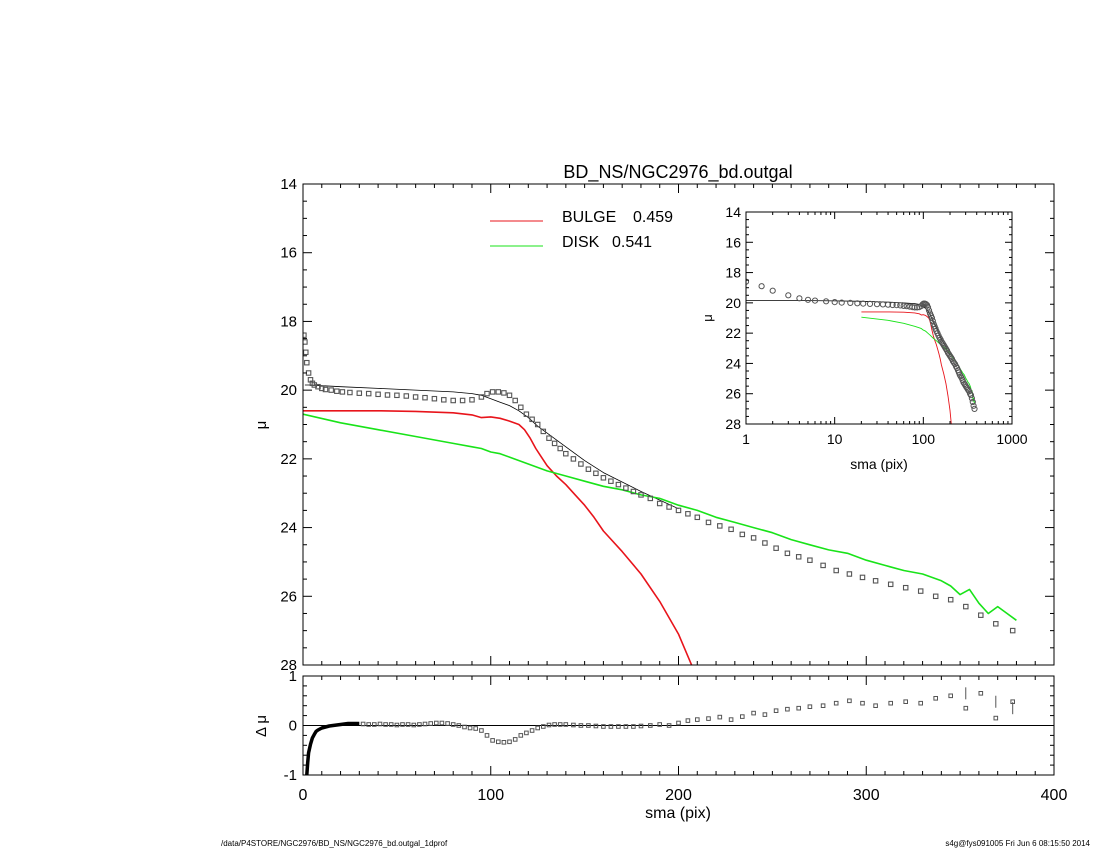  What do you see at coordinates (288, 459) in the screenshot?
I see `main-y-tick-label: 22` at bounding box center [288, 459].